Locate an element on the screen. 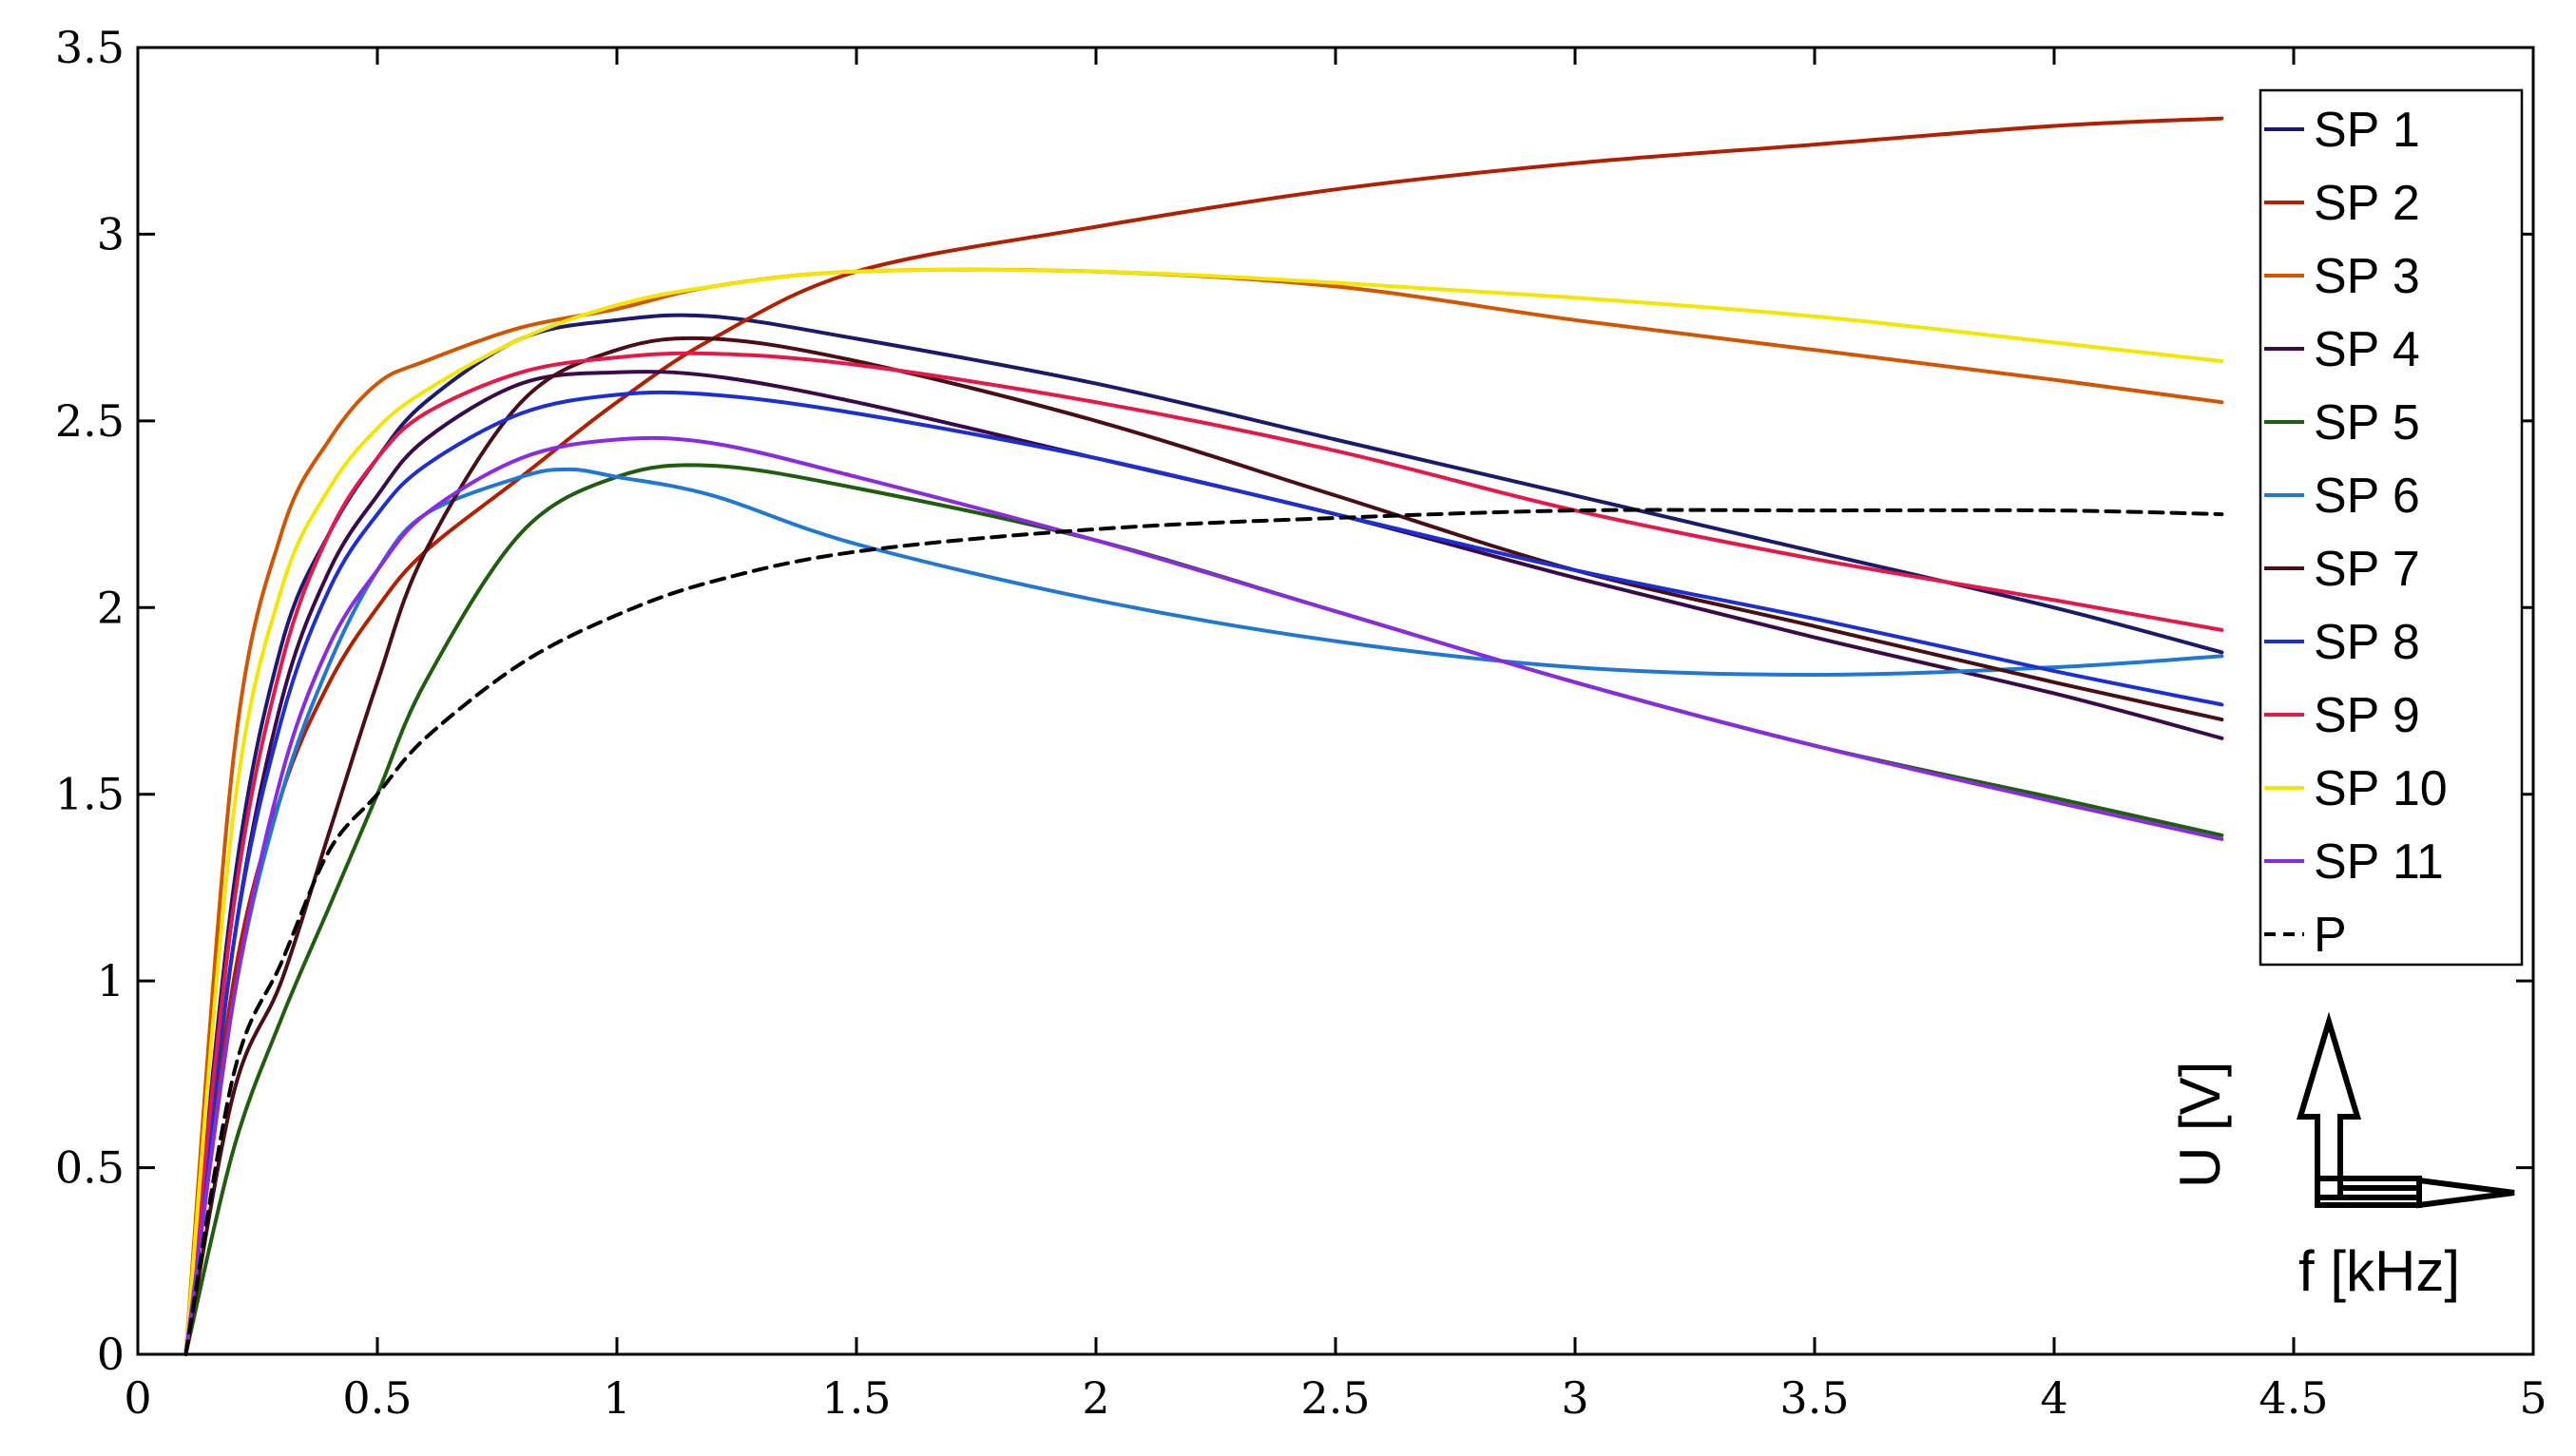 This screenshot has height=1456, width=2576. right-arrow-body is located at coordinates (2368, 1192).